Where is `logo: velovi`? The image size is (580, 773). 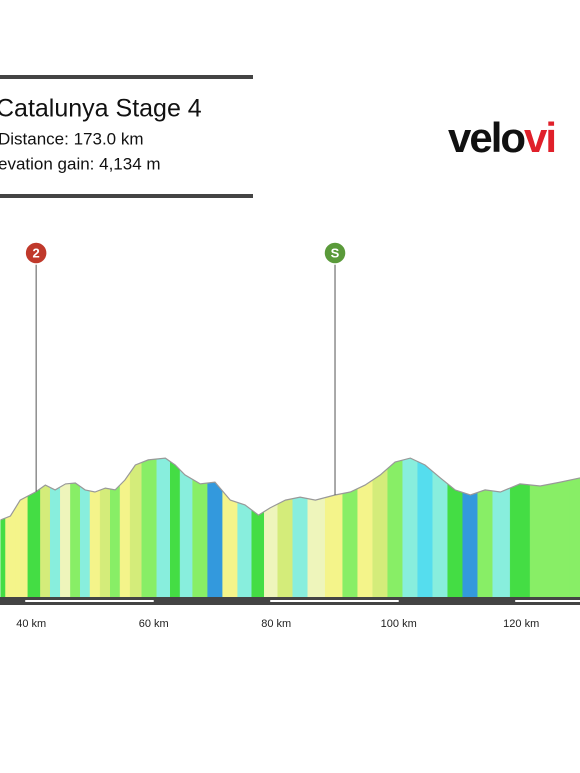
logo: velovi is located at coordinates (501, 137).